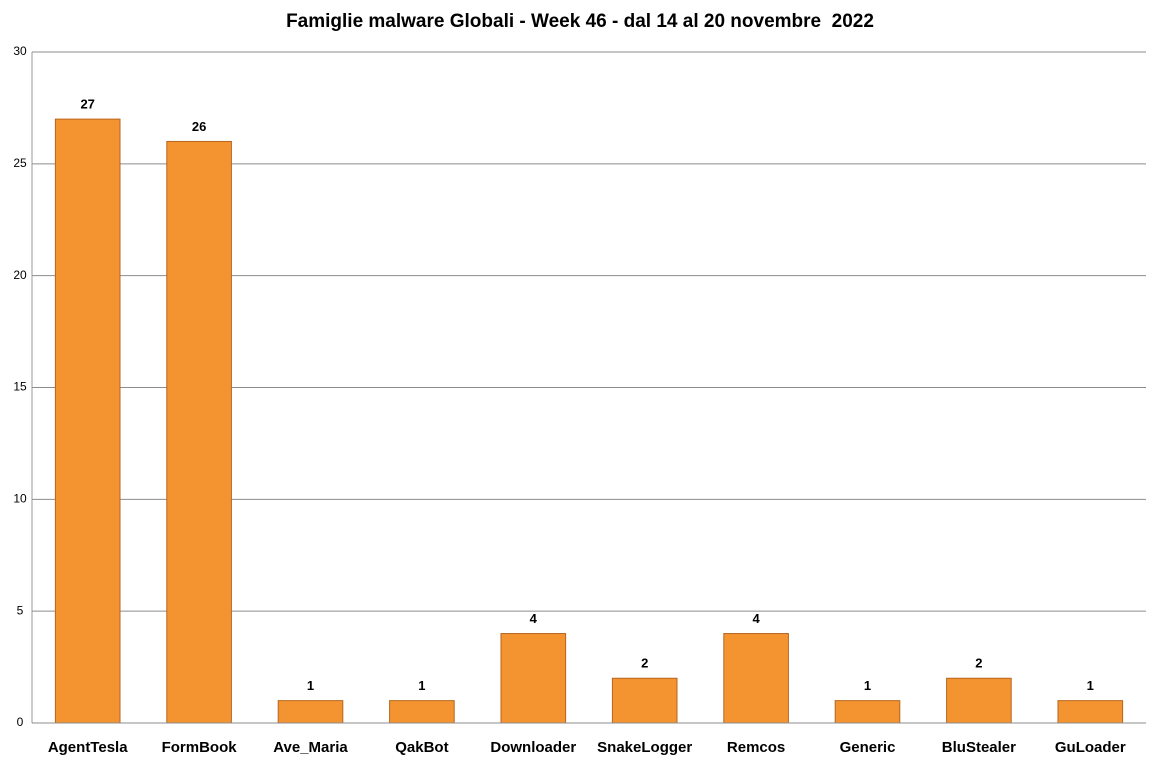 The width and height of the screenshot is (1158, 764). I want to click on x-tick-label: BluStealer, so click(979, 747).